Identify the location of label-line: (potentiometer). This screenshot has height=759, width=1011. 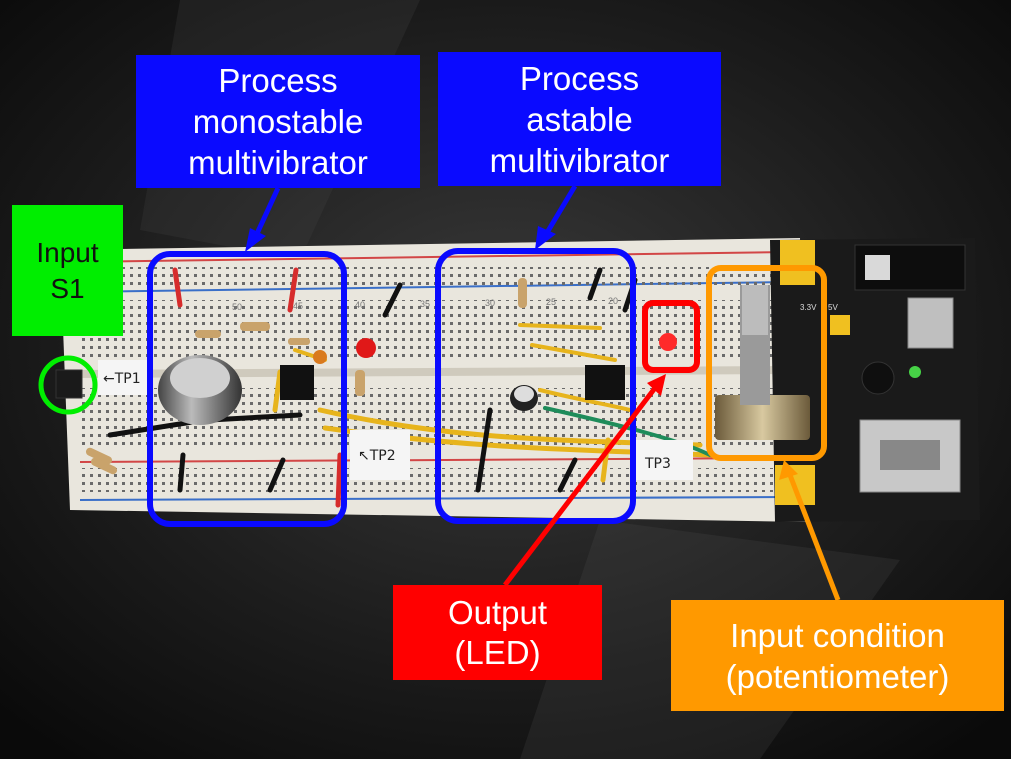
(837, 676).